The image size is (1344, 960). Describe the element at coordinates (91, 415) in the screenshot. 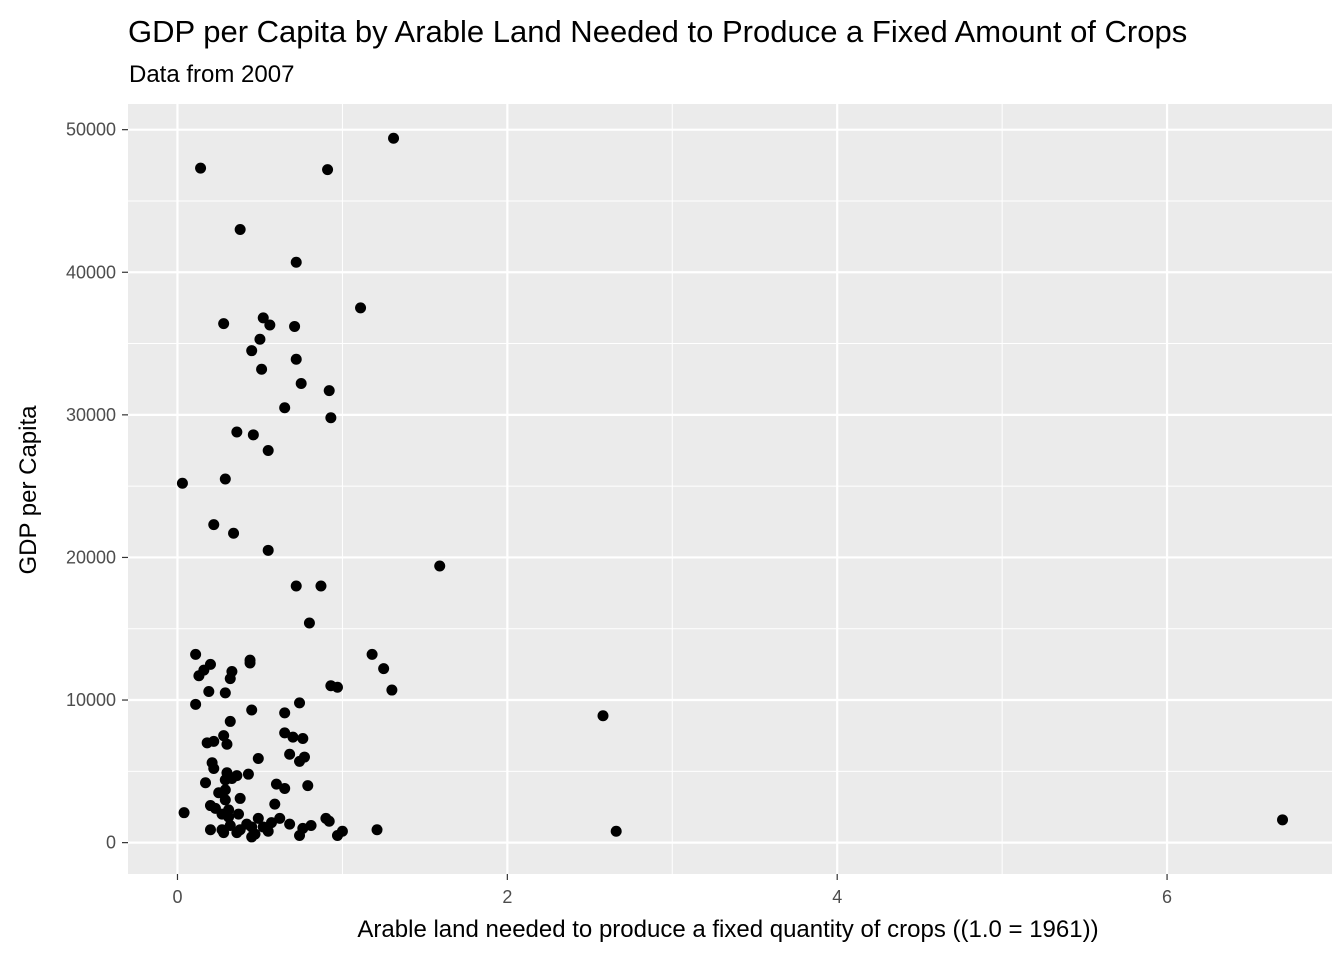

I see `y-tick-label: 30000` at that location.